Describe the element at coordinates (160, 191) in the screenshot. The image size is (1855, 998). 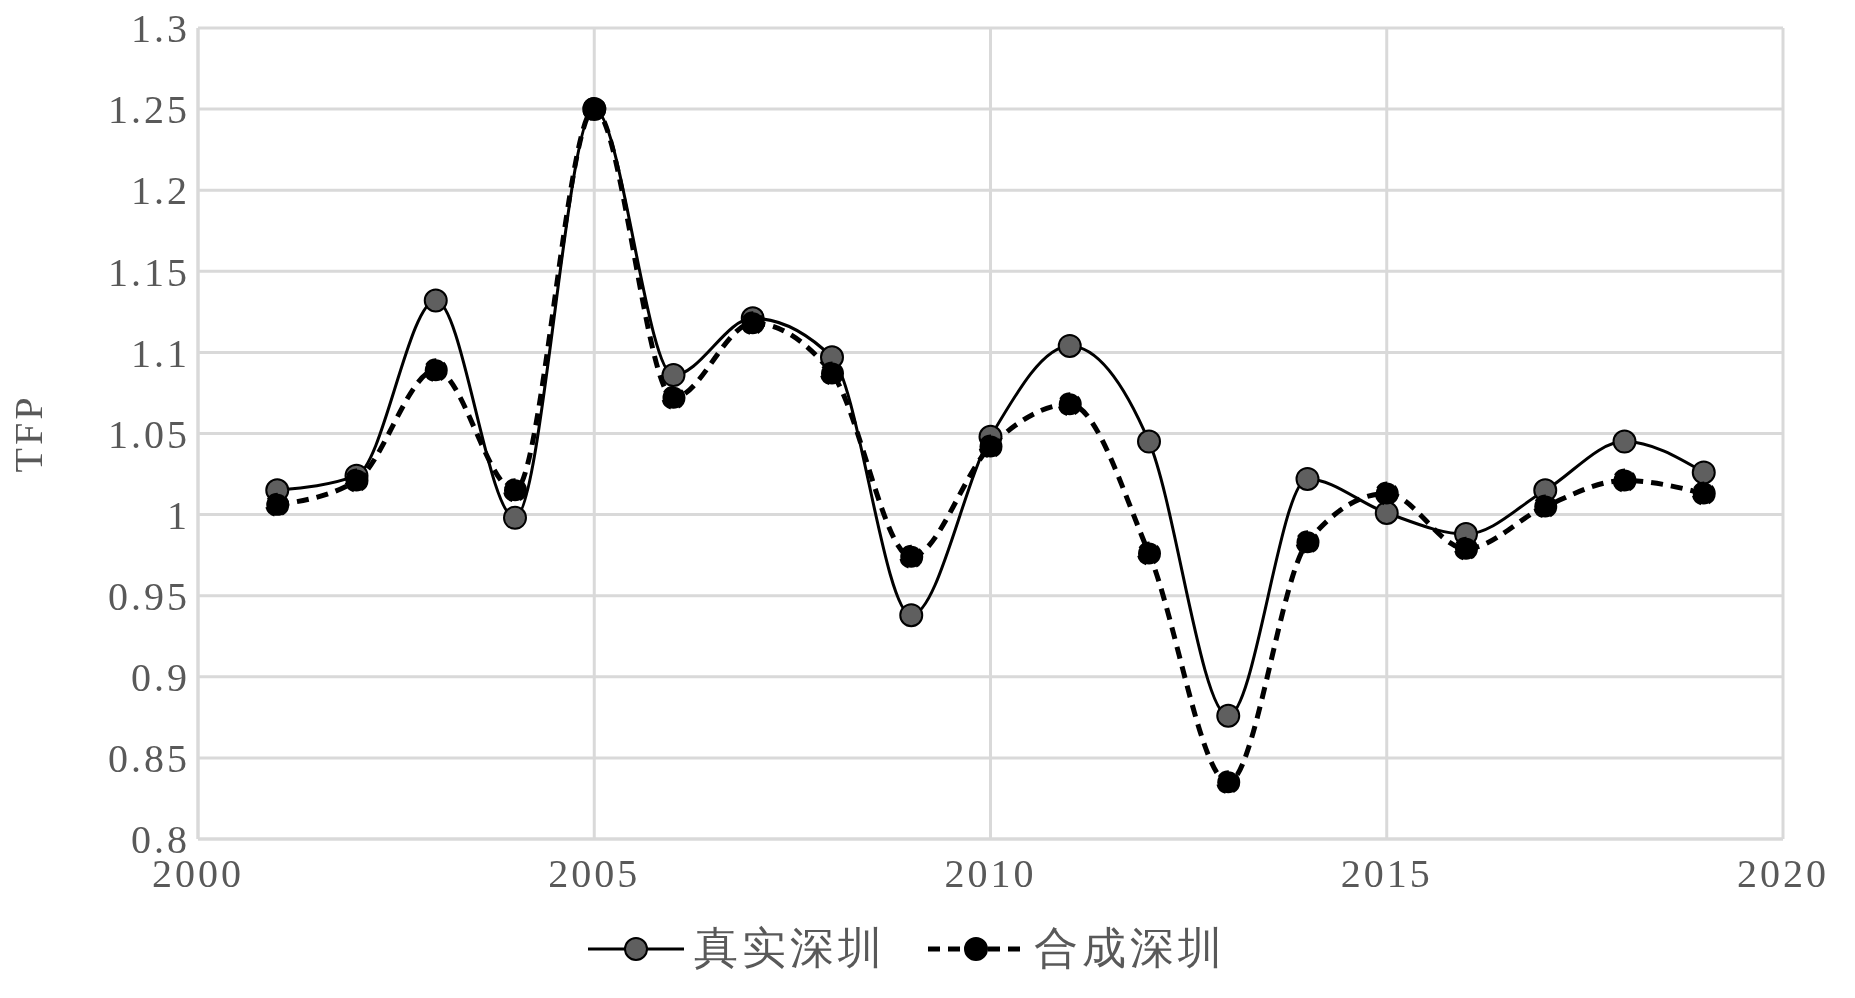
I see `y-tick-label: 1.2` at that location.